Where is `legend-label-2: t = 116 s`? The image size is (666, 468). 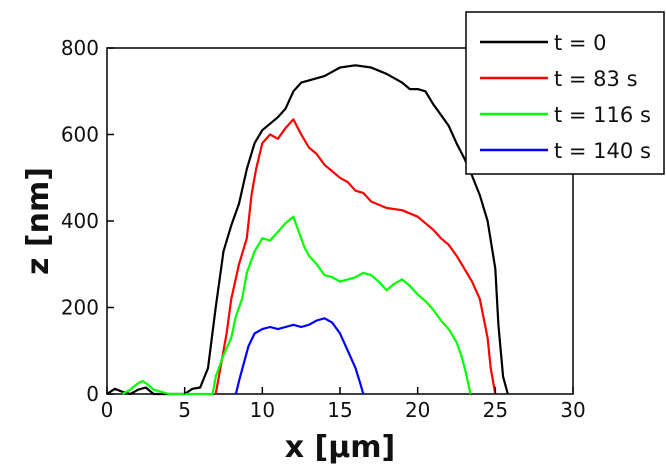 legend-label-2: t = 116 s is located at coordinates (602, 115).